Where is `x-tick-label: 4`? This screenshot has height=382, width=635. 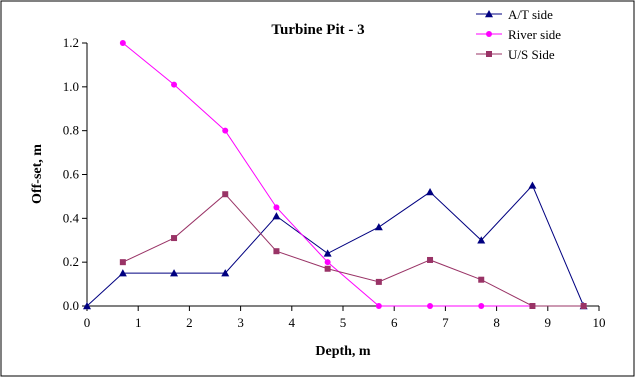 x-tick-label: 4 is located at coordinates (292, 322).